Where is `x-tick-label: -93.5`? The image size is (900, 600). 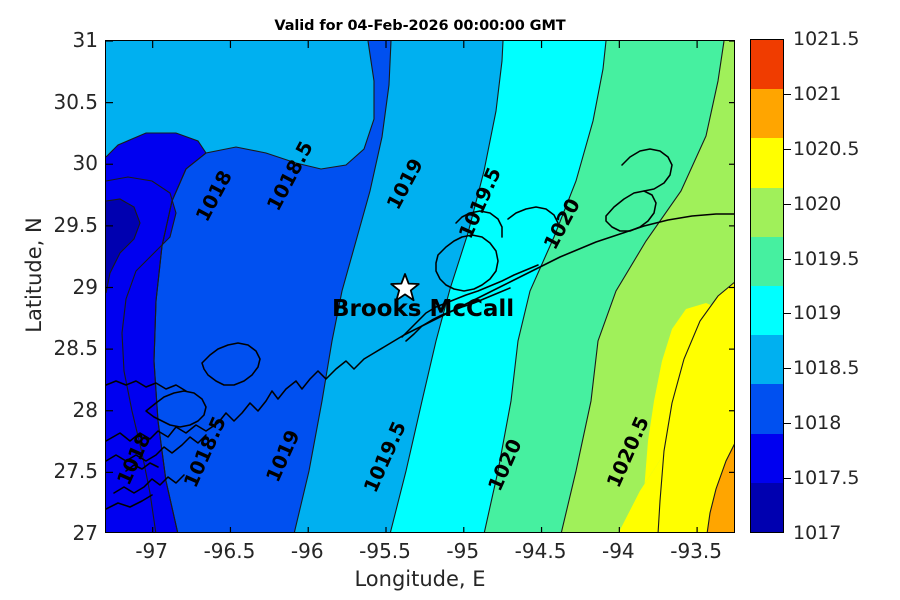 x-tick-label: -93.5 is located at coordinates (696, 551).